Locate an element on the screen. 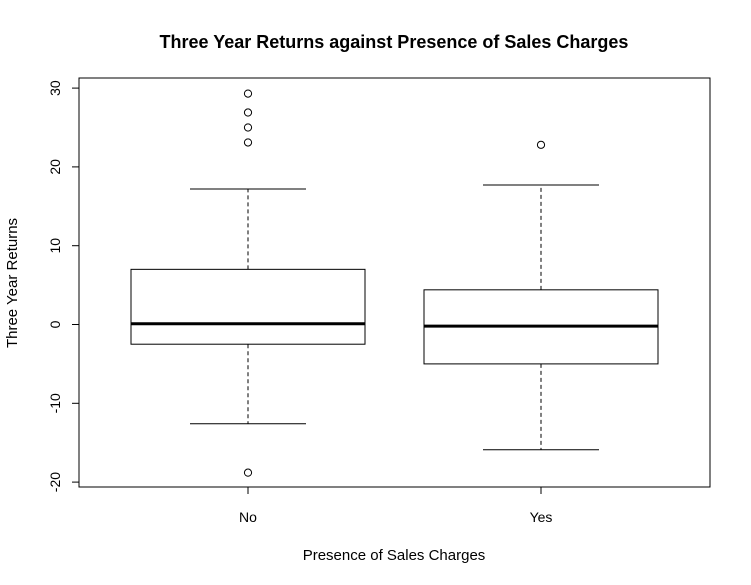  y-axis-label: Three Year Returns is located at coordinates (12, 283).